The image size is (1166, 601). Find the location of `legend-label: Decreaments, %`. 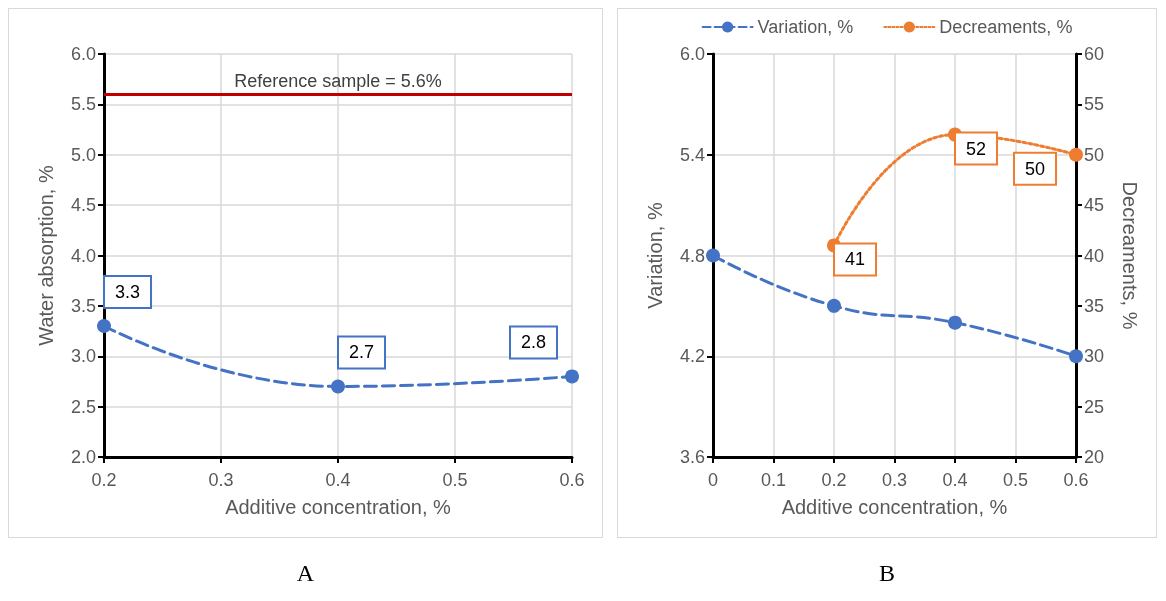

legend-label: Decreaments, % is located at coordinates (1006, 27).